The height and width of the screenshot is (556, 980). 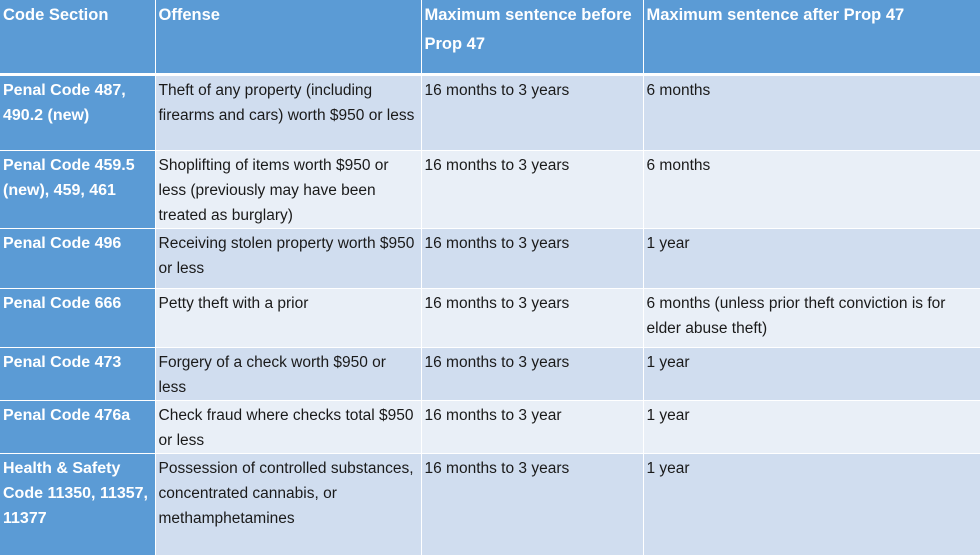 What do you see at coordinates (78, 38) in the screenshot?
I see `header-code-section: Code Section` at bounding box center [78, 38].